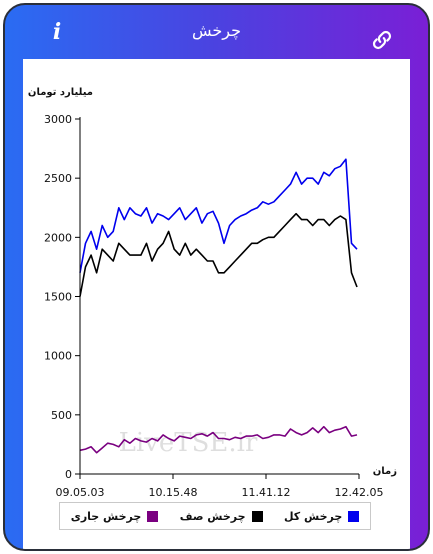  What do you see at coordinates (58, 237) in the screenshot?
I see `y-tick-label: 2000` at bounding box center [58, 237].